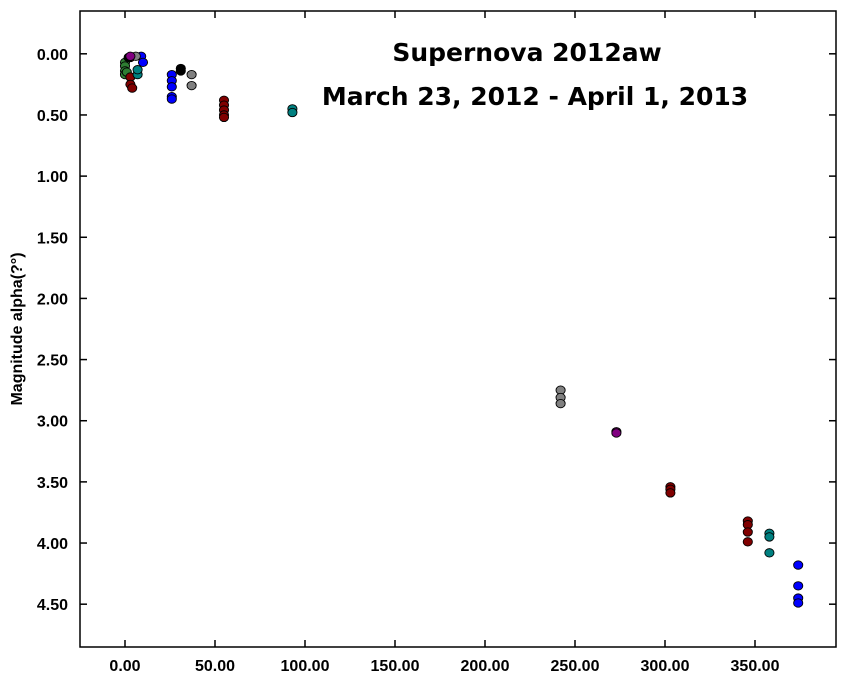  I want to click on y-axis-label: Magnitude alpha(?°), so click(17, 328).